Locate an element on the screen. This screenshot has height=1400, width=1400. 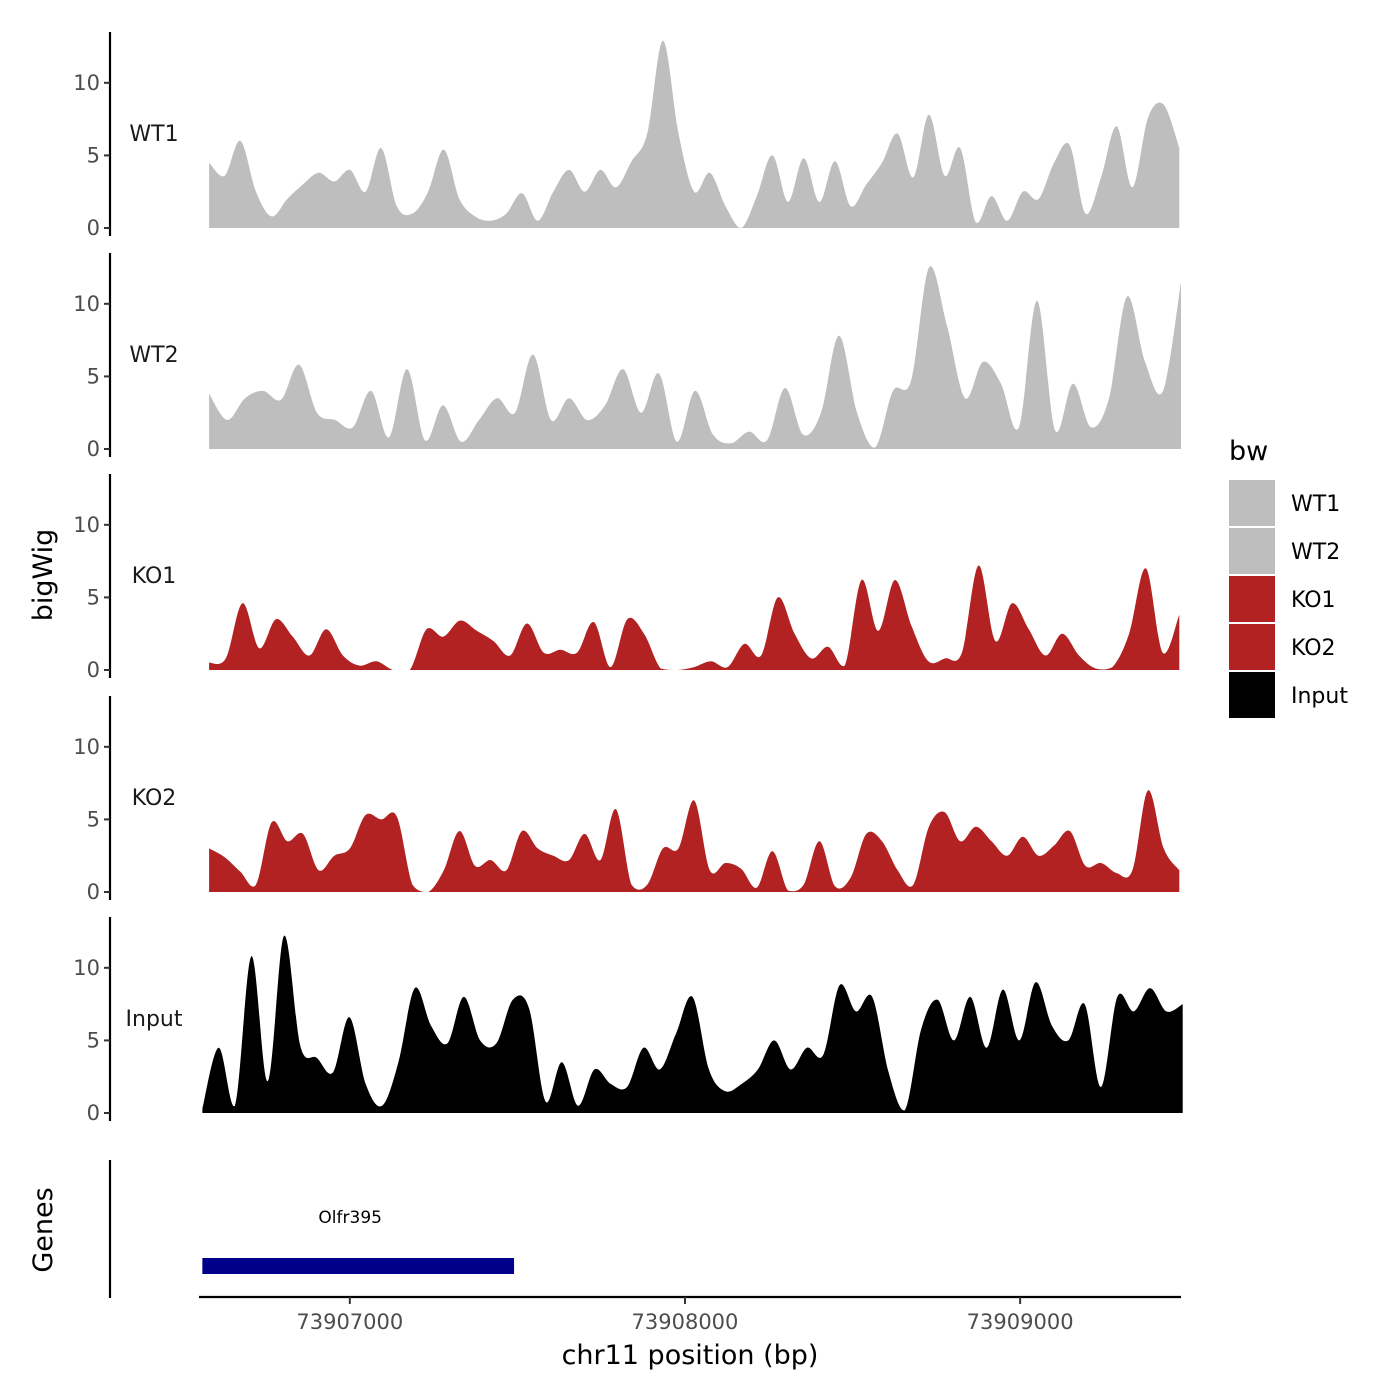
legend-label-ko1: KO1 is located at coordinates (1313, 600).